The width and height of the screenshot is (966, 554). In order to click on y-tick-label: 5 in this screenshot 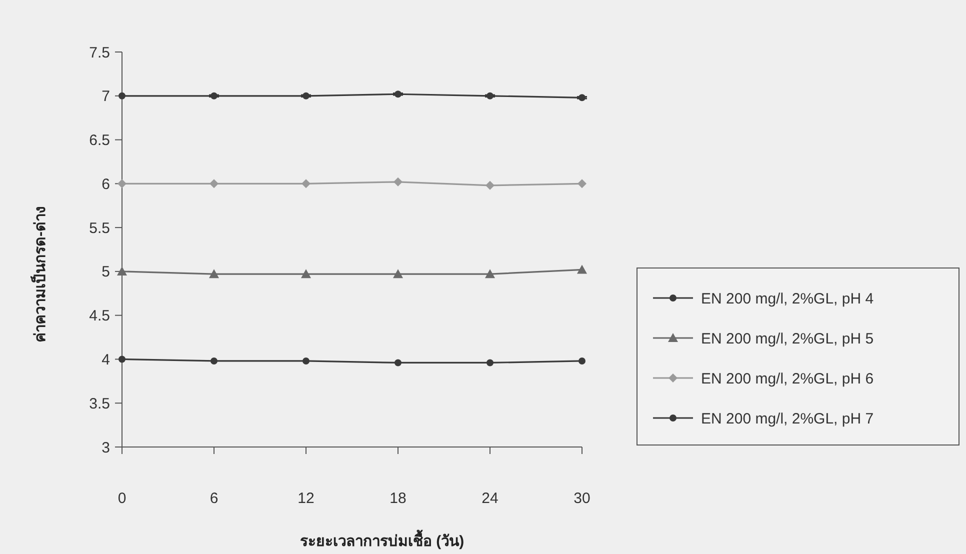, I will do `click(106, 272)`.